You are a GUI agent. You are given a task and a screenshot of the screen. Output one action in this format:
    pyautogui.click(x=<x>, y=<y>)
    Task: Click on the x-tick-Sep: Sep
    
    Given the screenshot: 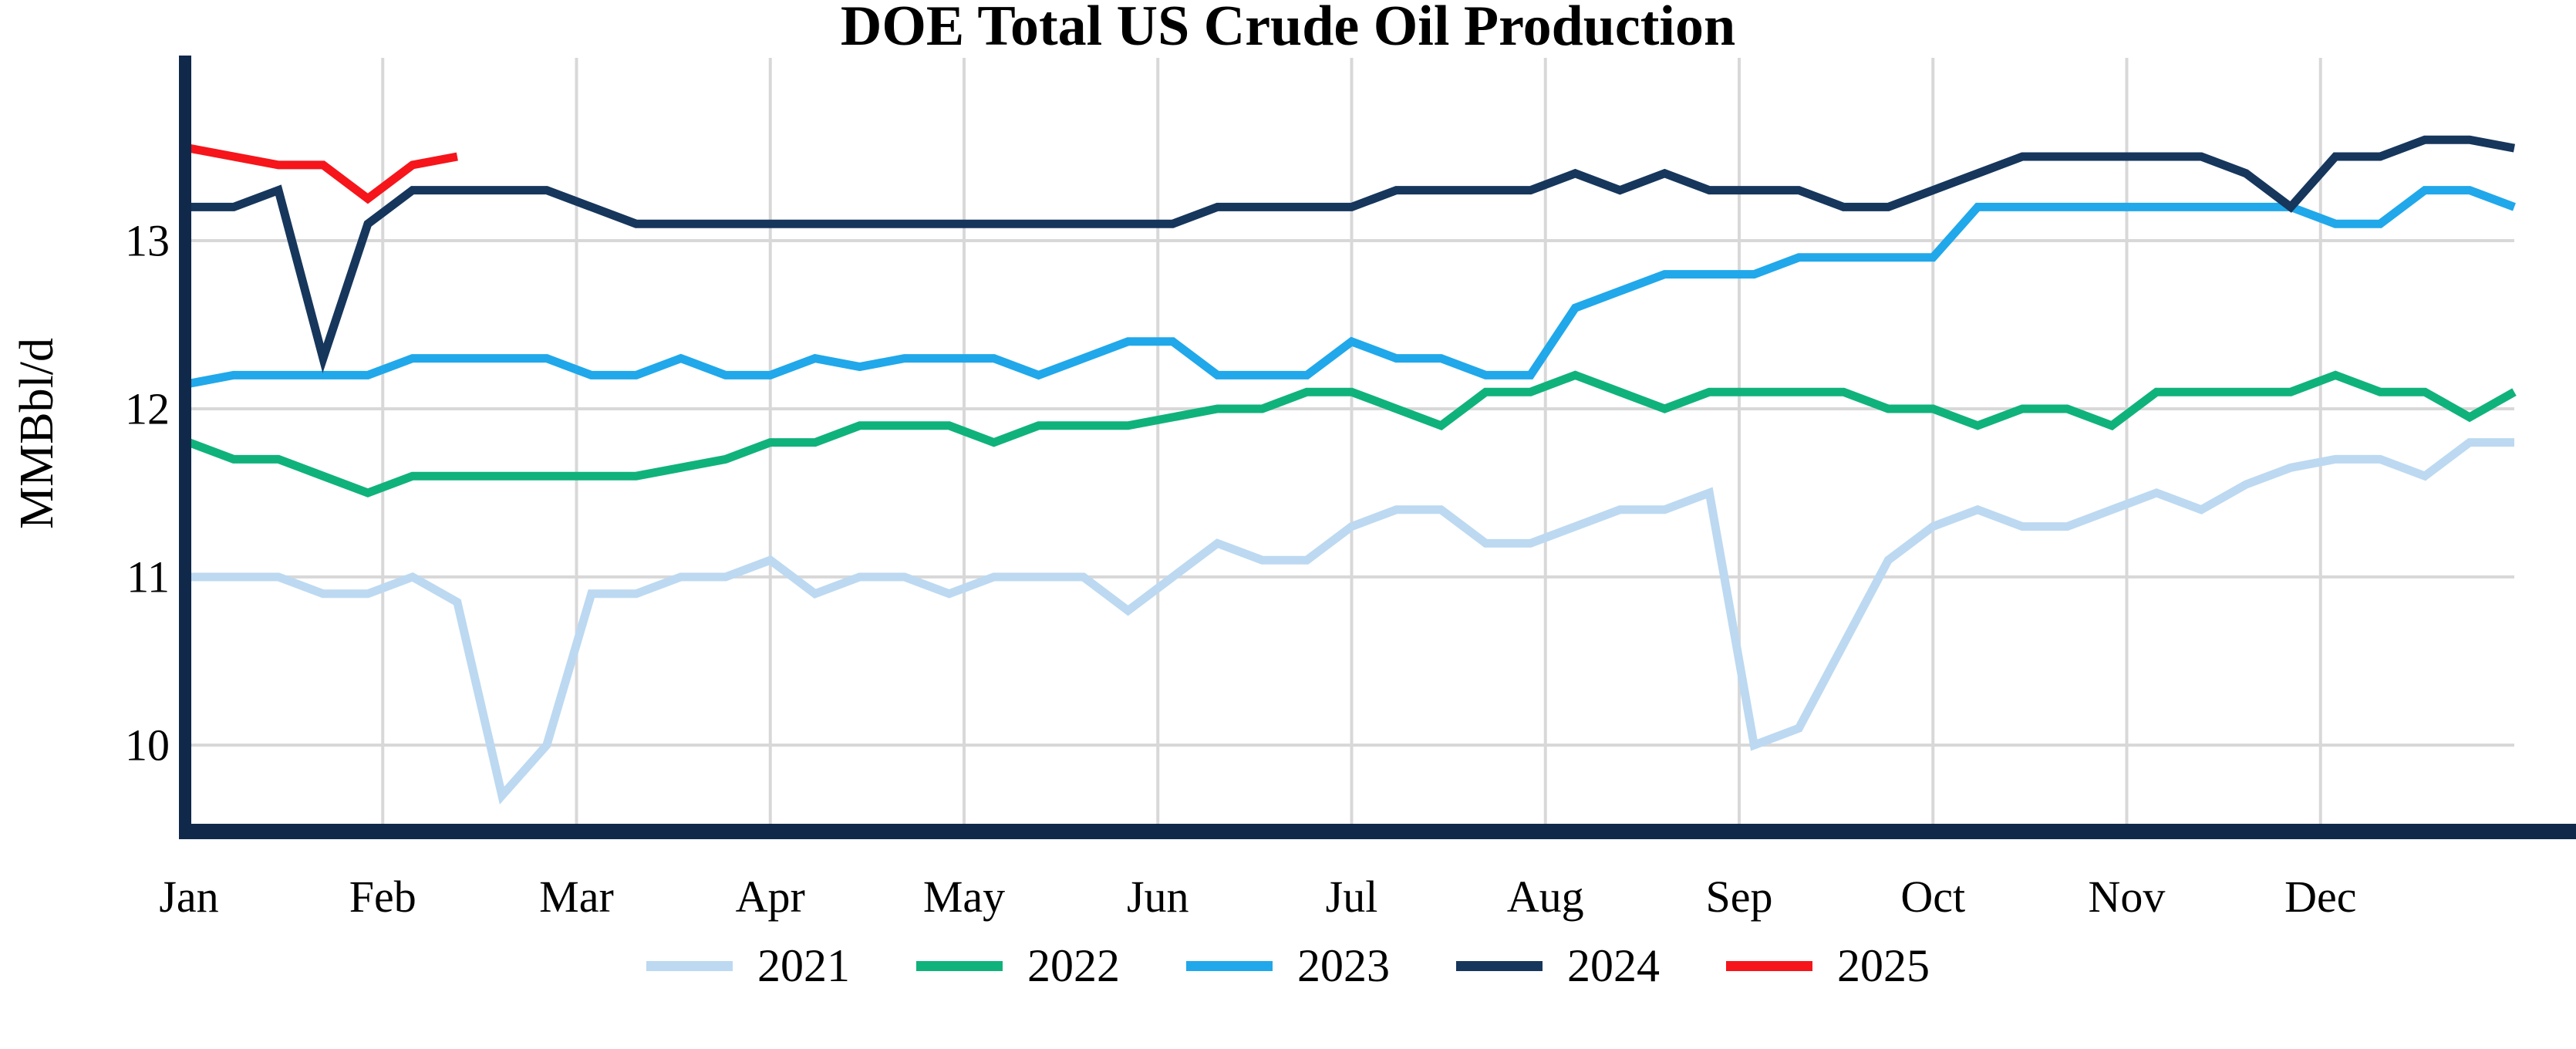 What is the action you would take?
    pyautogui.click(x=1739, y=897)
    